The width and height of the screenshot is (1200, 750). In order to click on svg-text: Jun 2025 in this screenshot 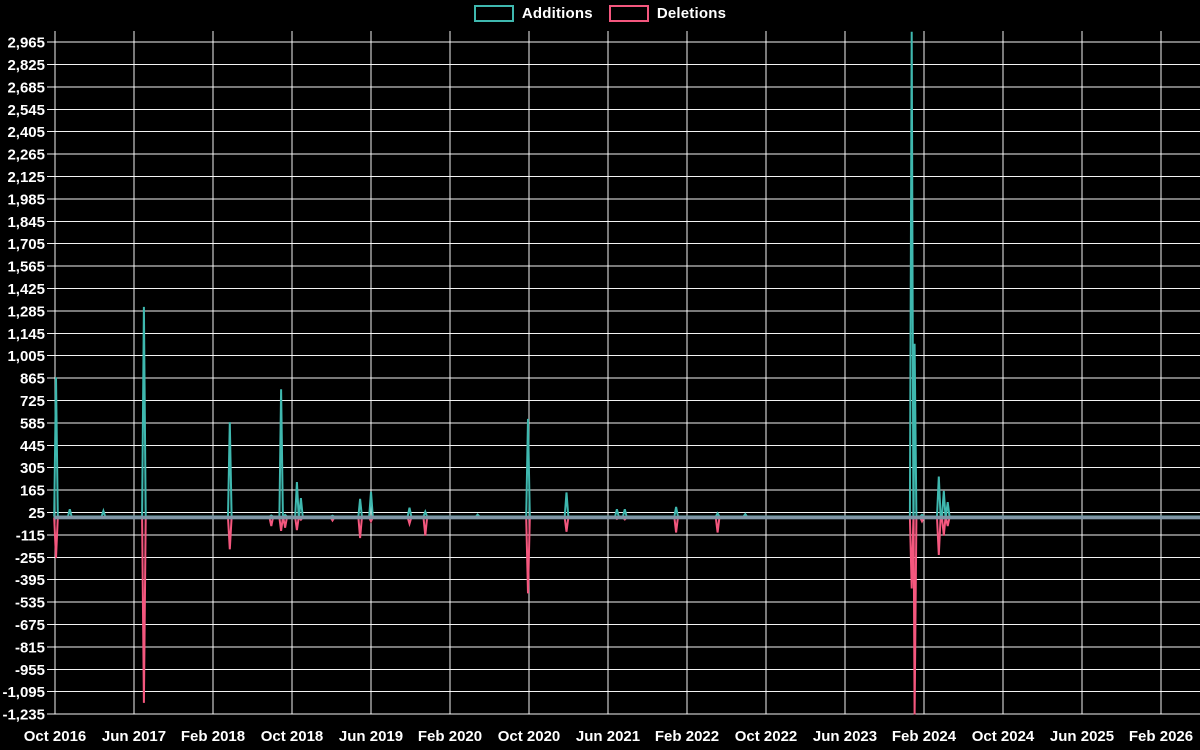, I will do `click(1082, 736)`.